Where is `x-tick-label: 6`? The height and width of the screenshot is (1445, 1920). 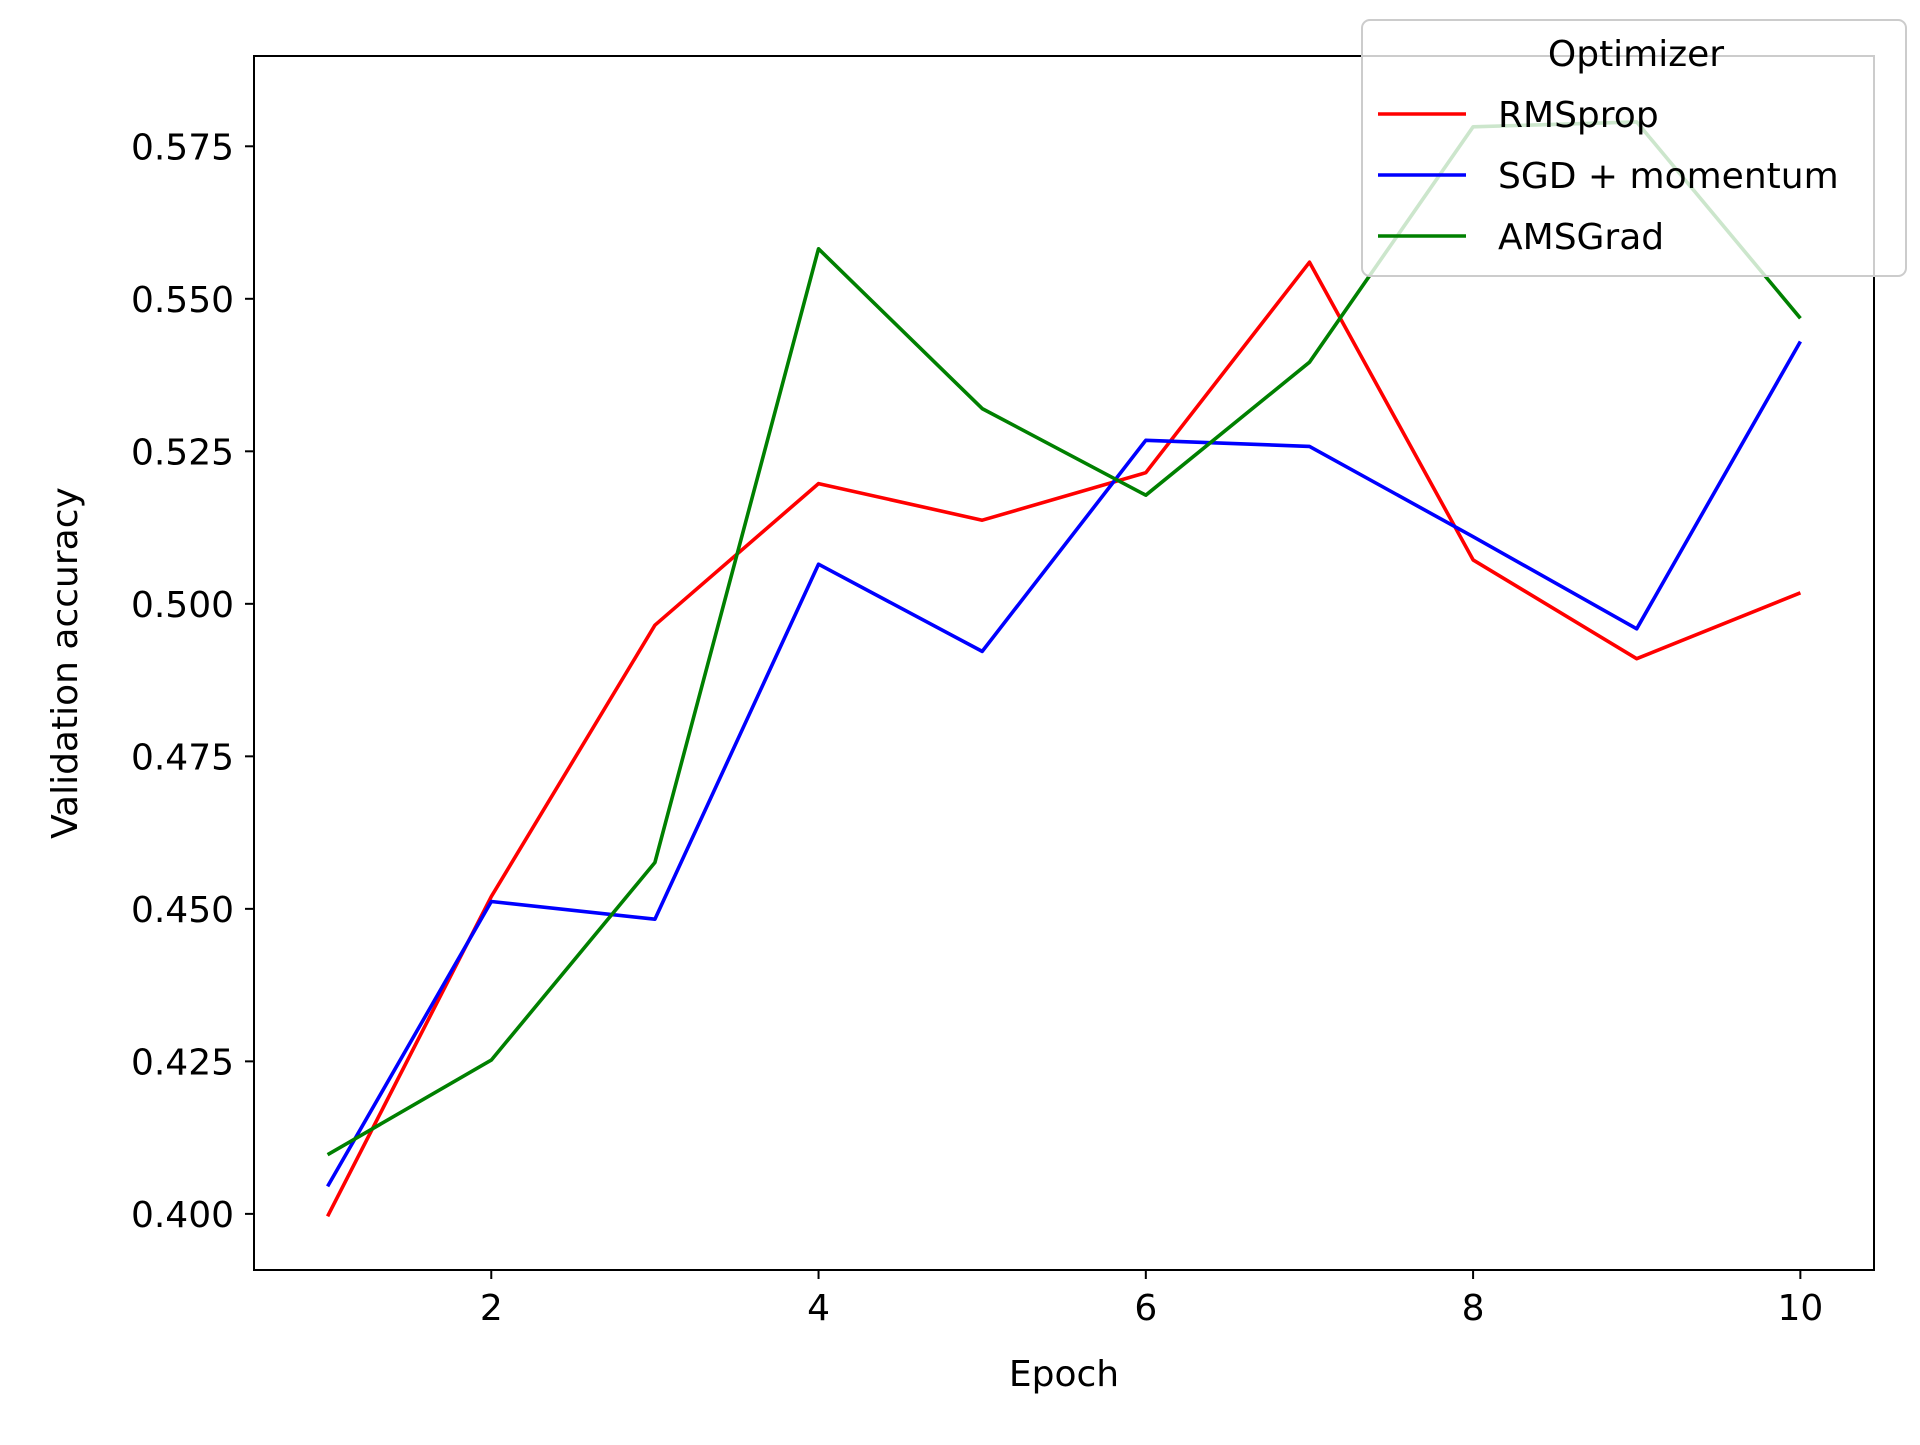 x-tick-label: 6 is located at coordinates (1145, 1308).